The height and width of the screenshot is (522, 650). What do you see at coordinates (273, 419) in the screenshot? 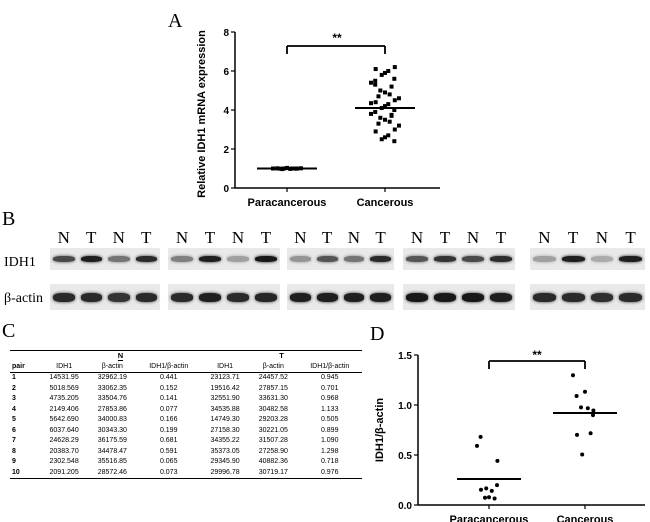
I see `table-cell: 29203.28` at bounding box center [273, 419].